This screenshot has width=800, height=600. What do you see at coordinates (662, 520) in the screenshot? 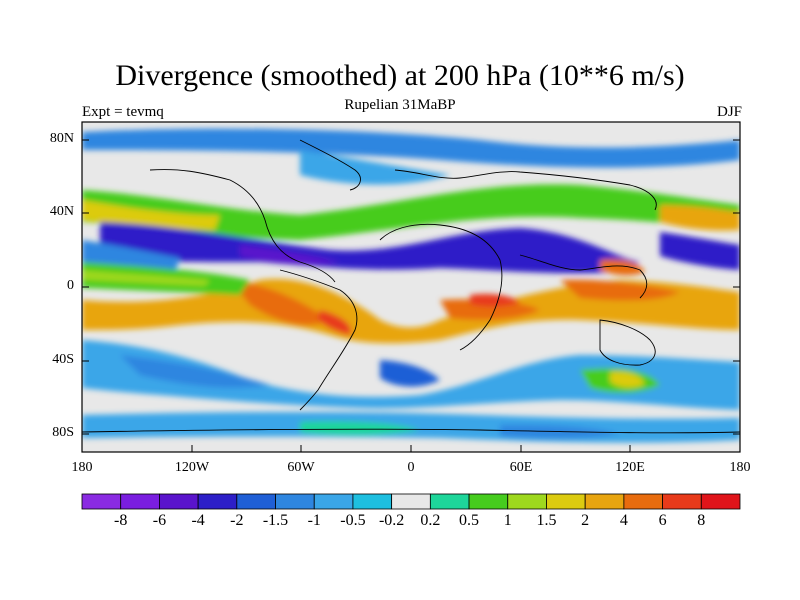
I see `colorbar-tick-label: 6` at bounding box center [662, 520].